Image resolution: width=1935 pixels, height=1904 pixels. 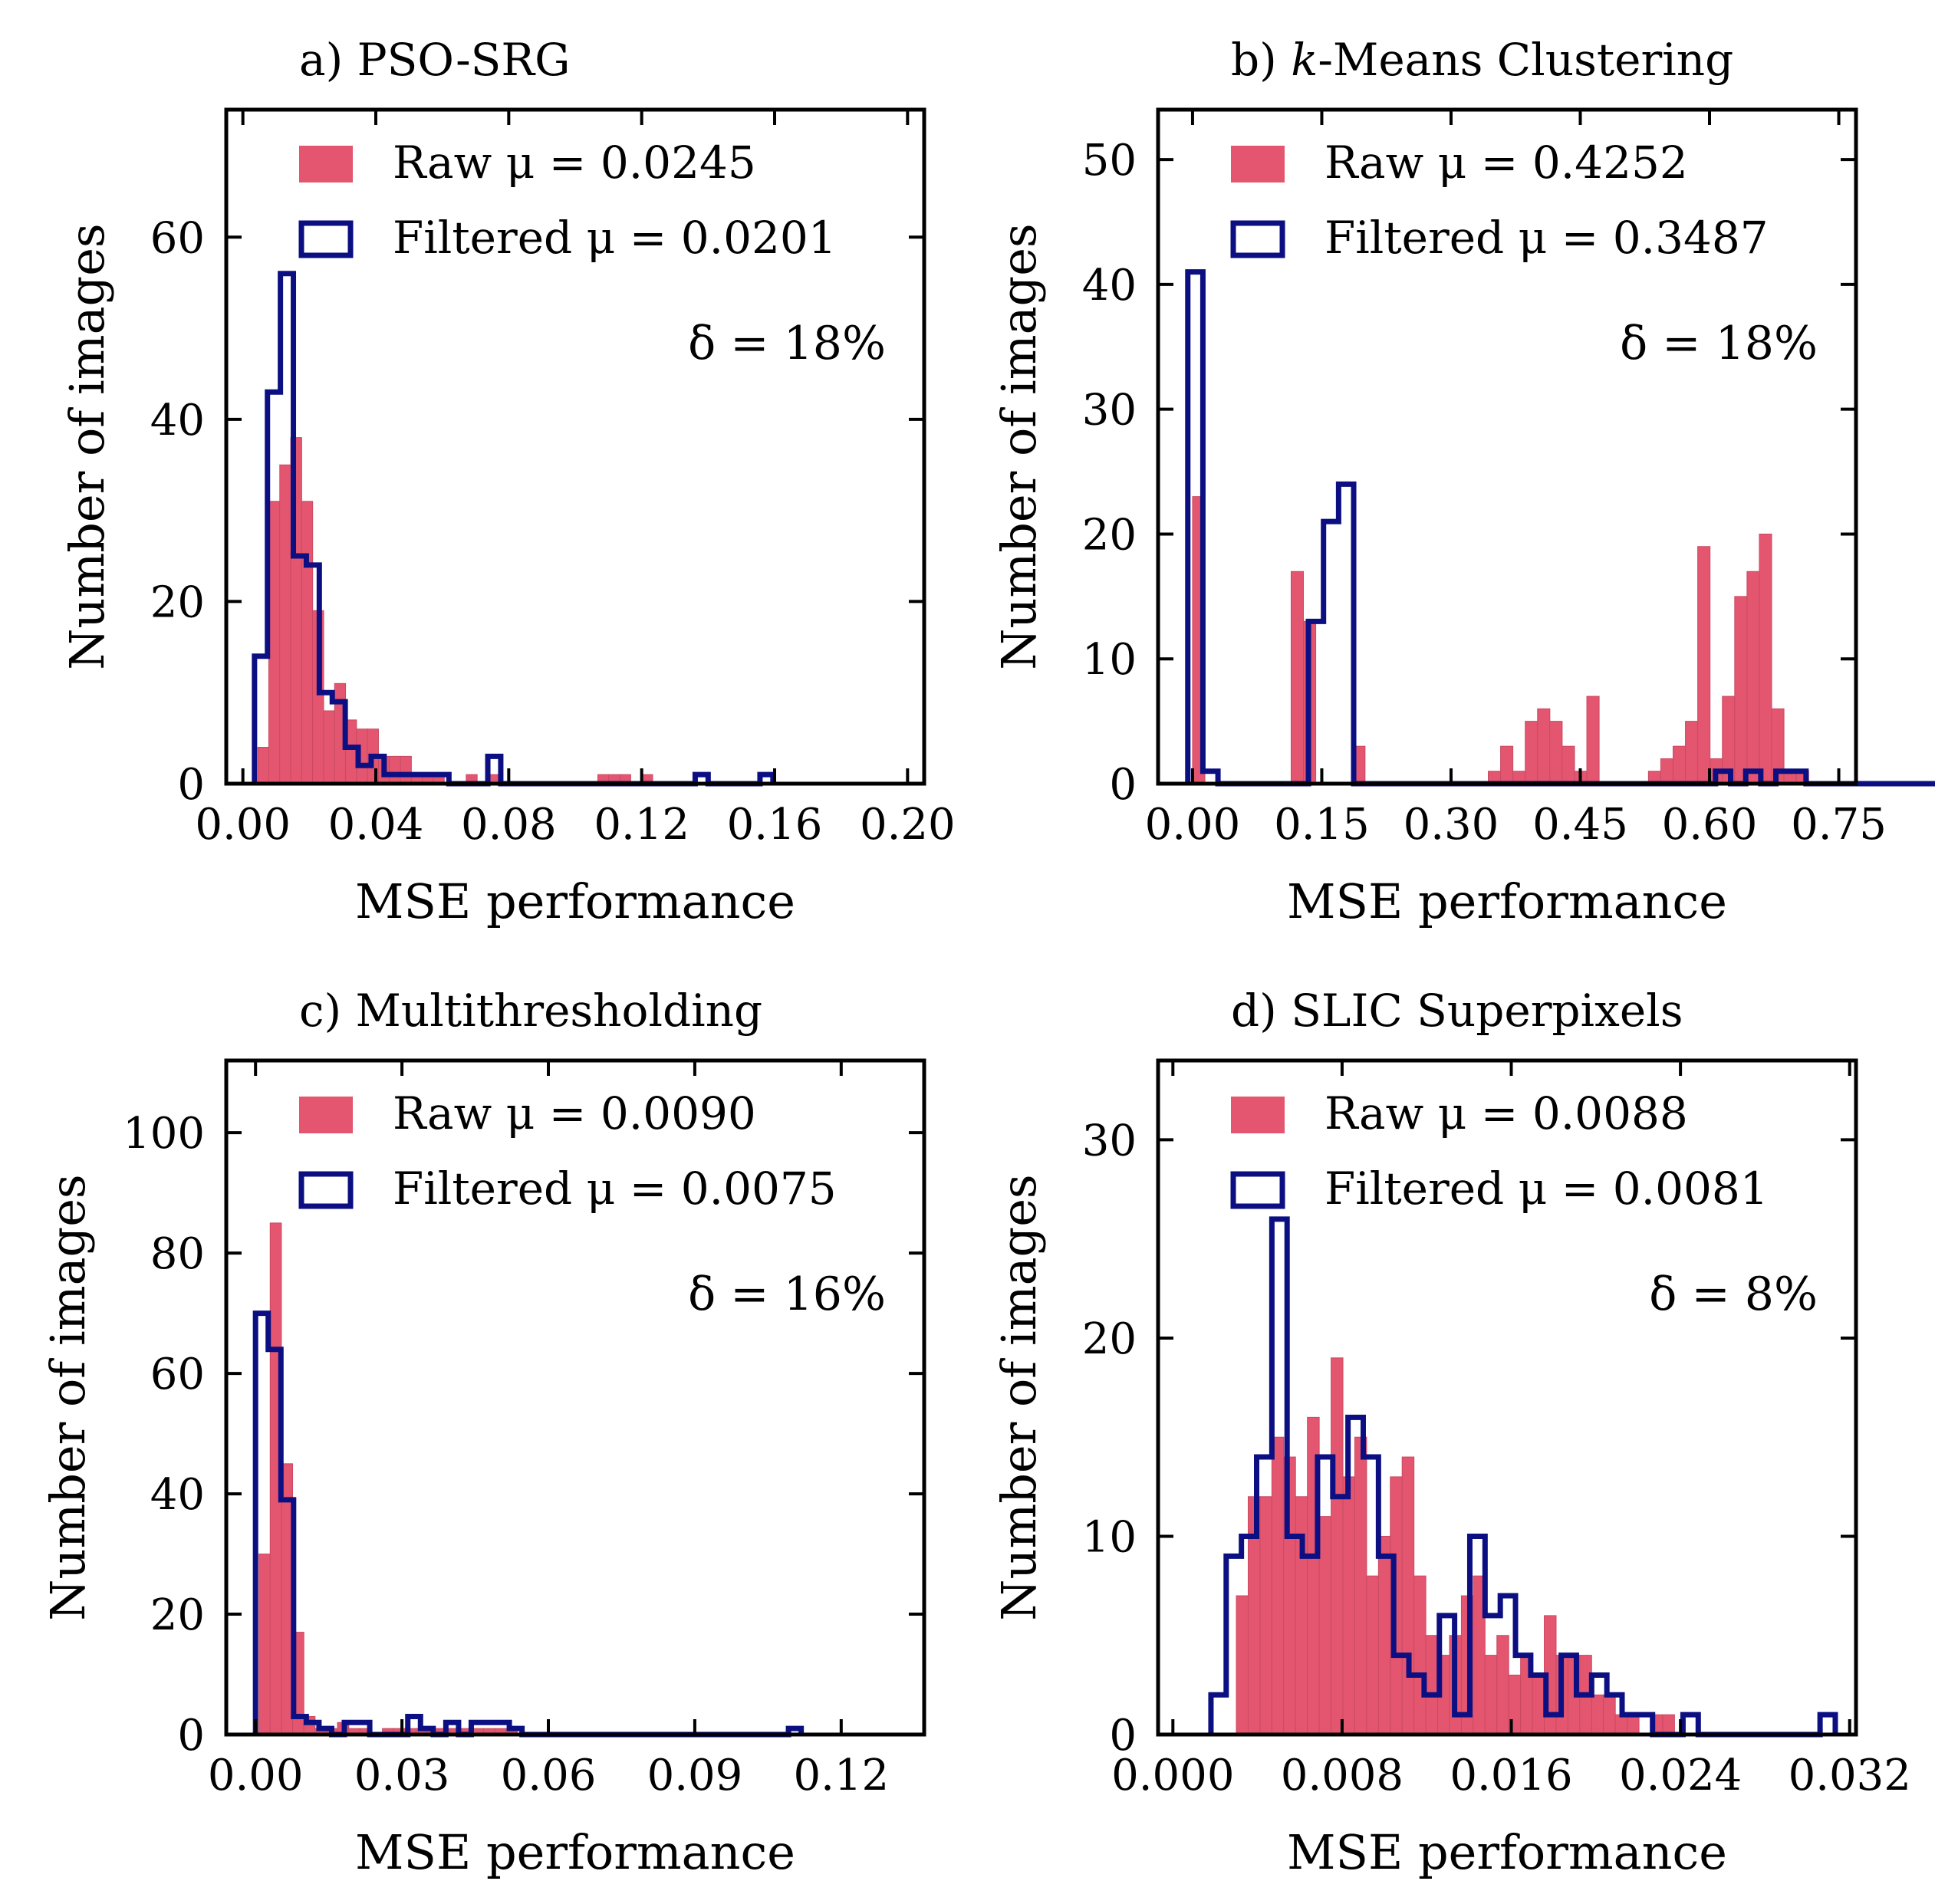 What do you see at coordinates (530, 1011) in the screenshot?
I see `chart-title: c) Multithresholding` at bounding box center [530, 1011].